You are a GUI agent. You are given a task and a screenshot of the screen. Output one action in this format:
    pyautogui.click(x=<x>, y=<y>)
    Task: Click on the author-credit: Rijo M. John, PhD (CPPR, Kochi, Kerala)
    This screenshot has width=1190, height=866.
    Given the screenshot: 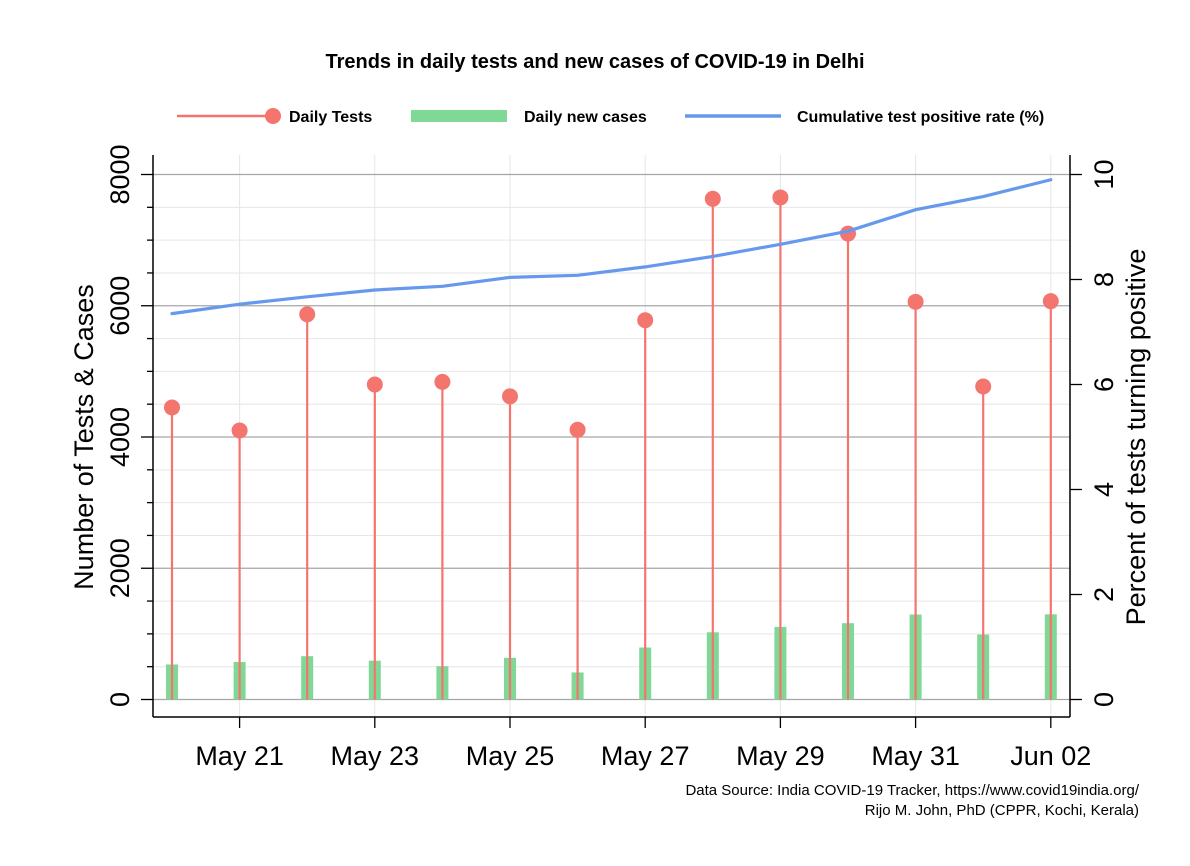 What is the action you would take?
    pyautogui.click(x=1002, y=810)
    